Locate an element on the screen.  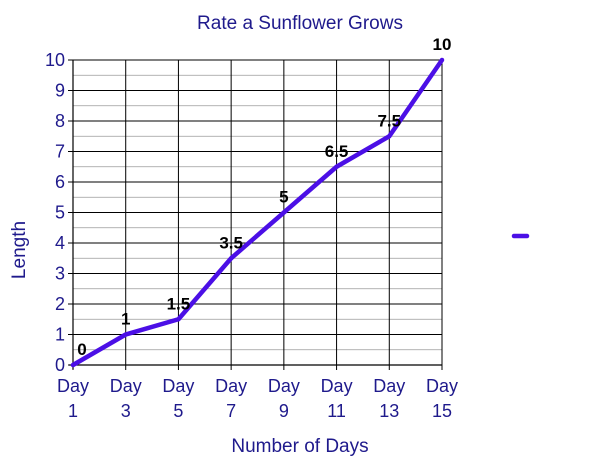
y-axis-label: Length is located at coordinates (19, 250).